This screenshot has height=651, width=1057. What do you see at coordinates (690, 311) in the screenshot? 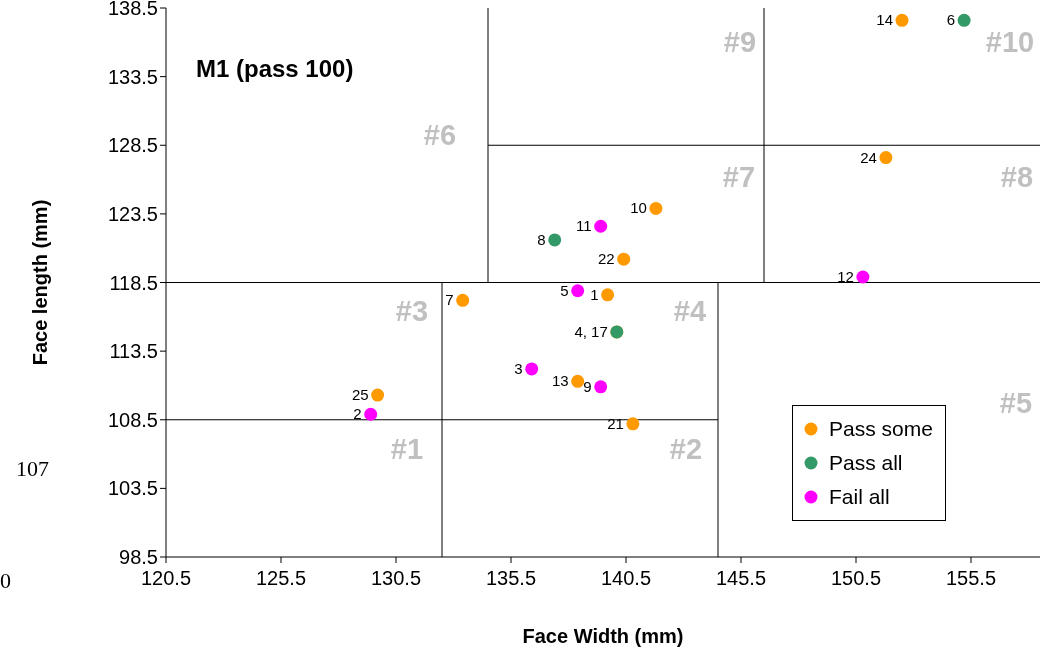
I see `annotation: #4` at bounding box center [690, 311].